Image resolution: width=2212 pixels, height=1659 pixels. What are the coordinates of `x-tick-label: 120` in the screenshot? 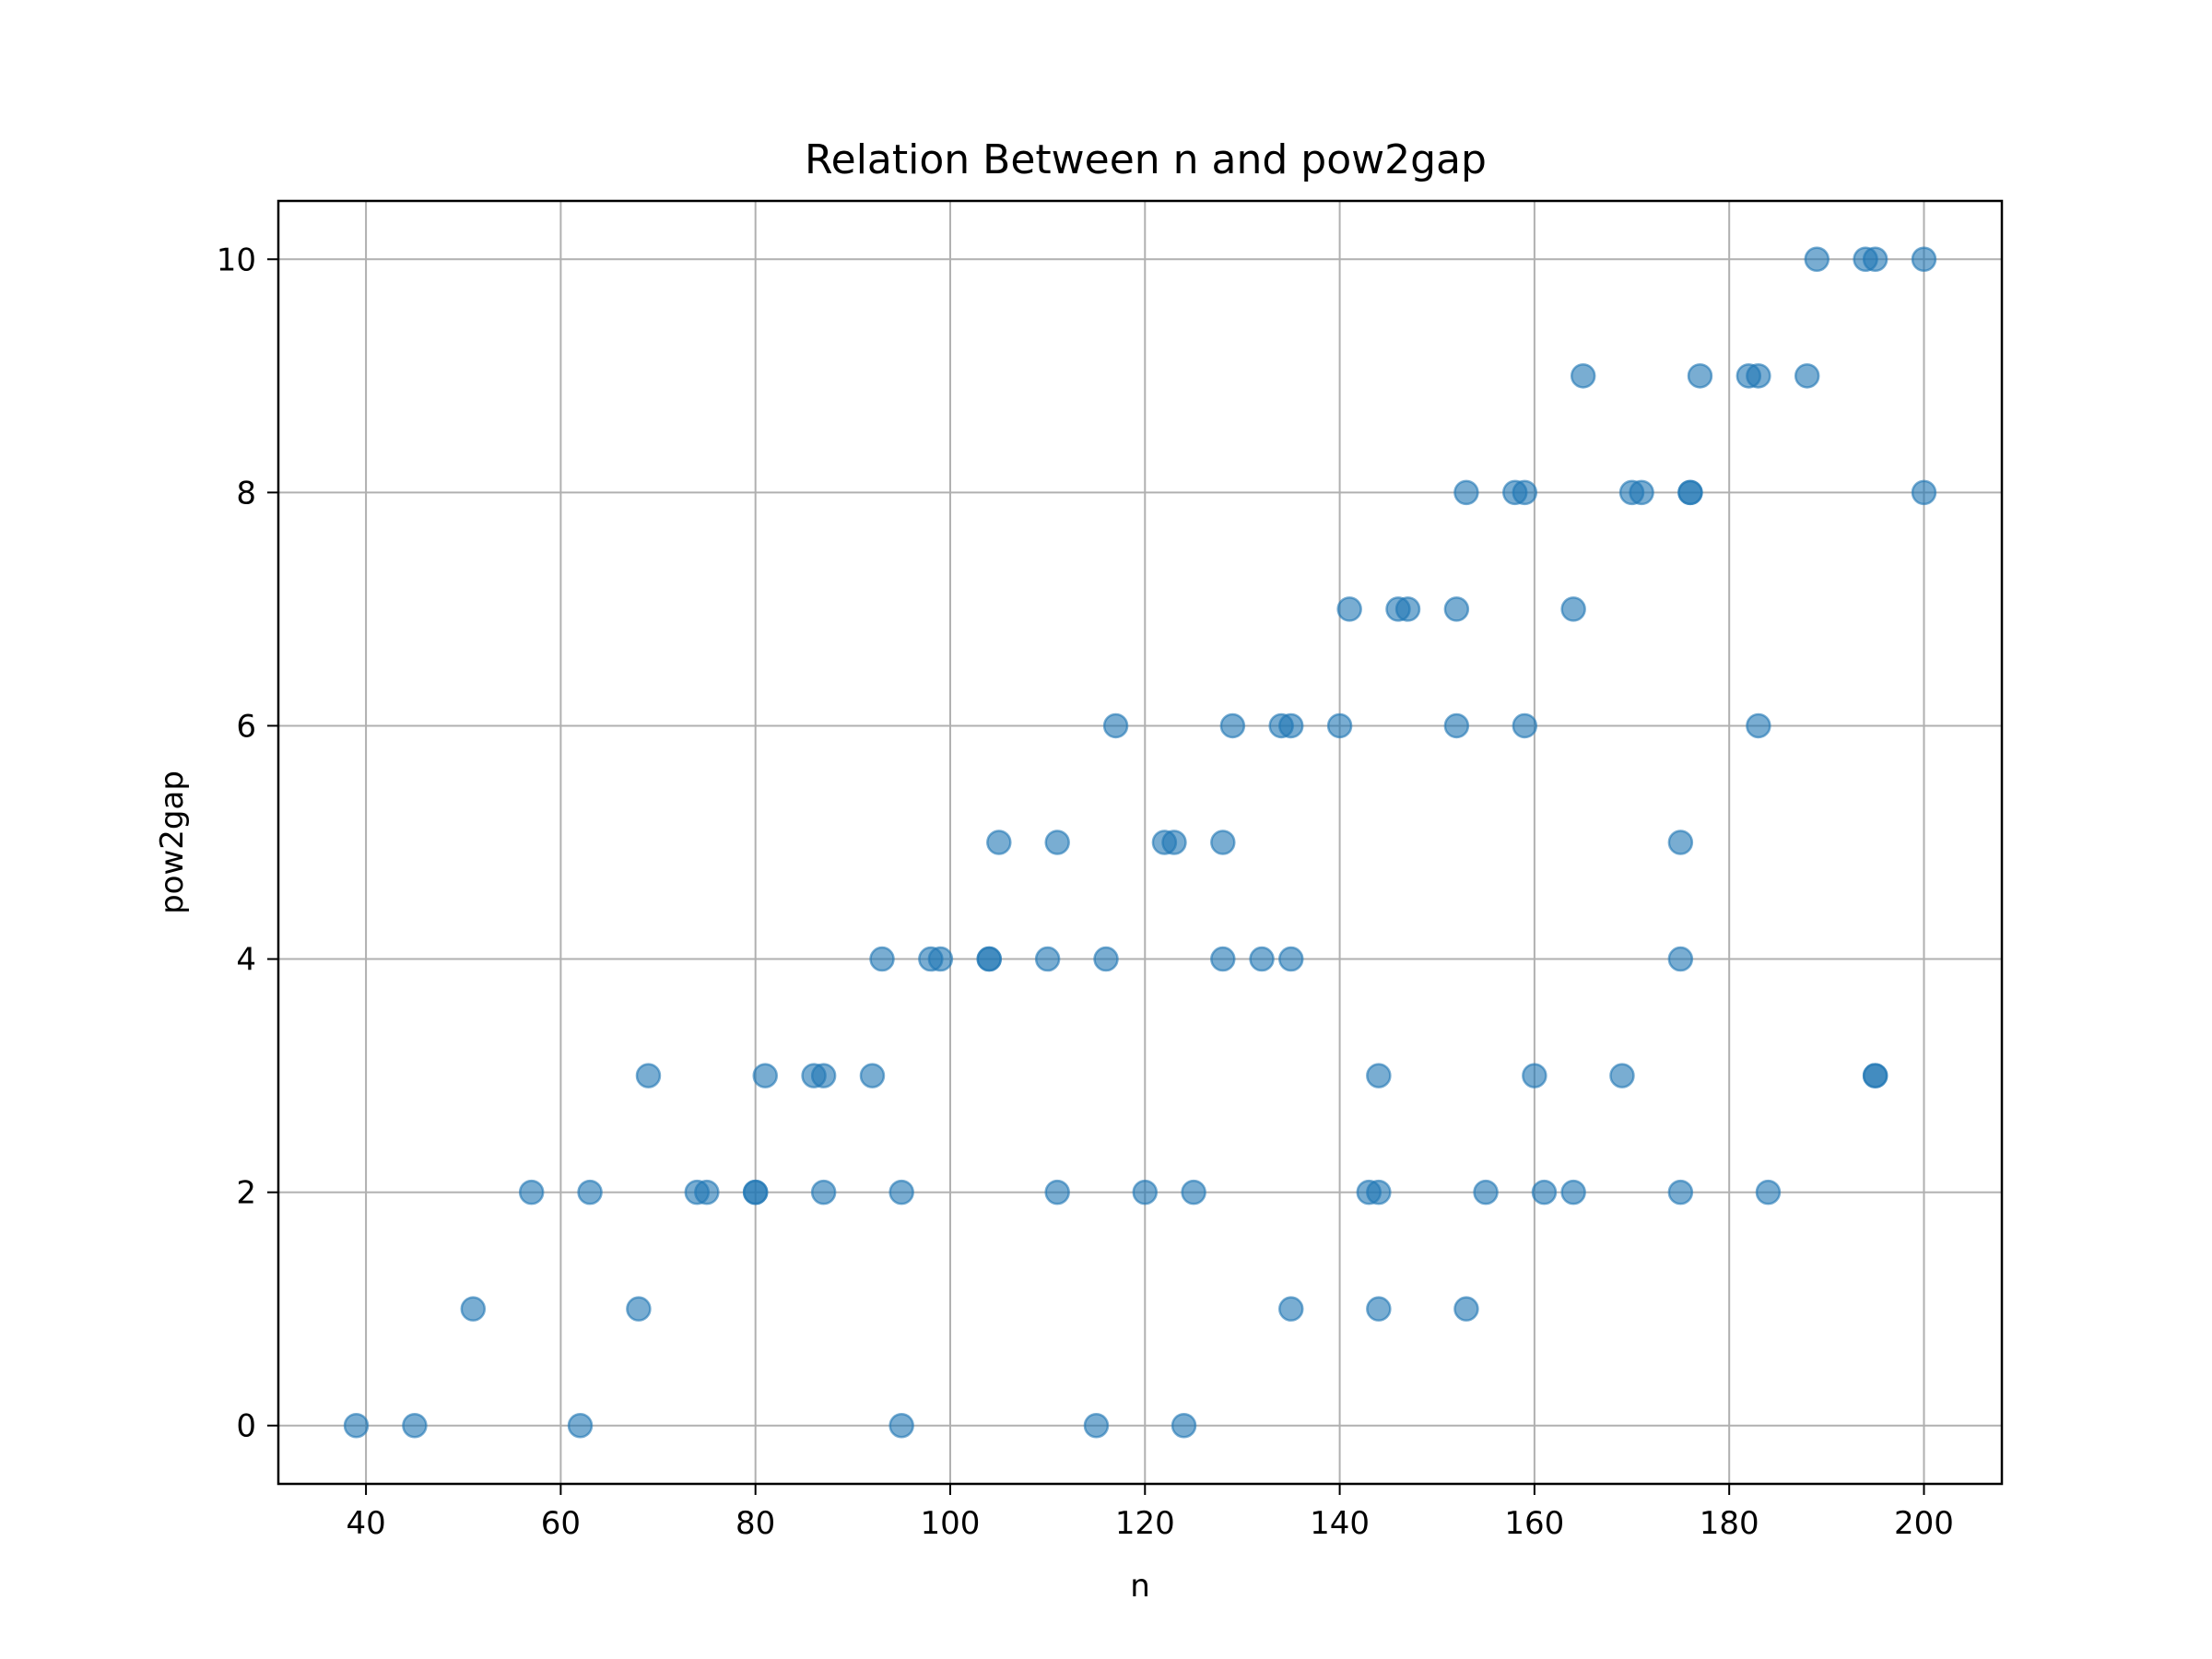 It's located at (1145, 1523).